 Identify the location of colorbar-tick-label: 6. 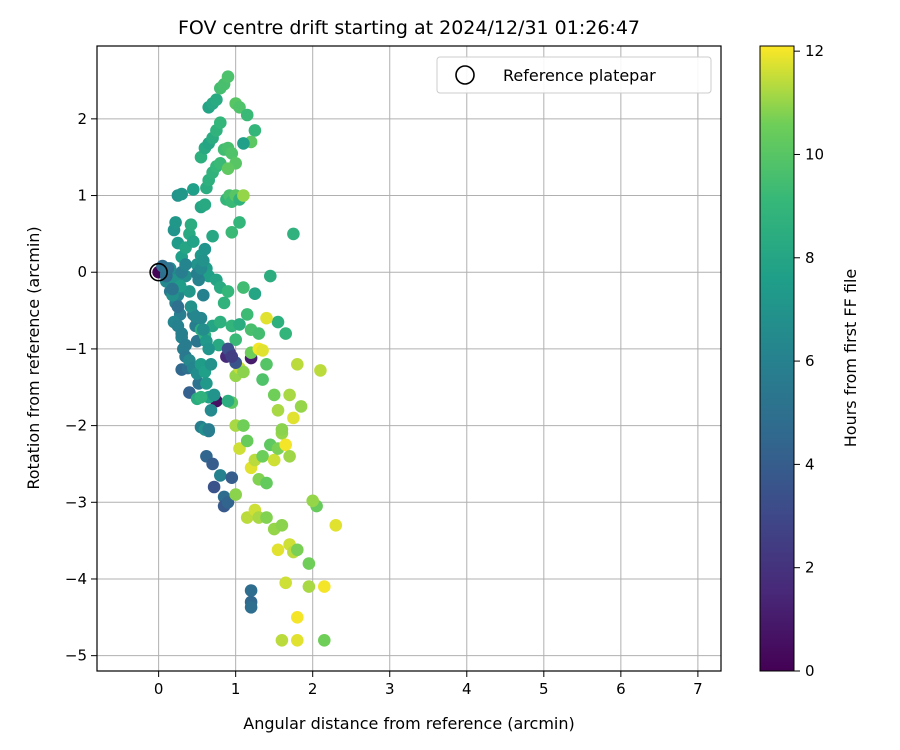
(810, 361).